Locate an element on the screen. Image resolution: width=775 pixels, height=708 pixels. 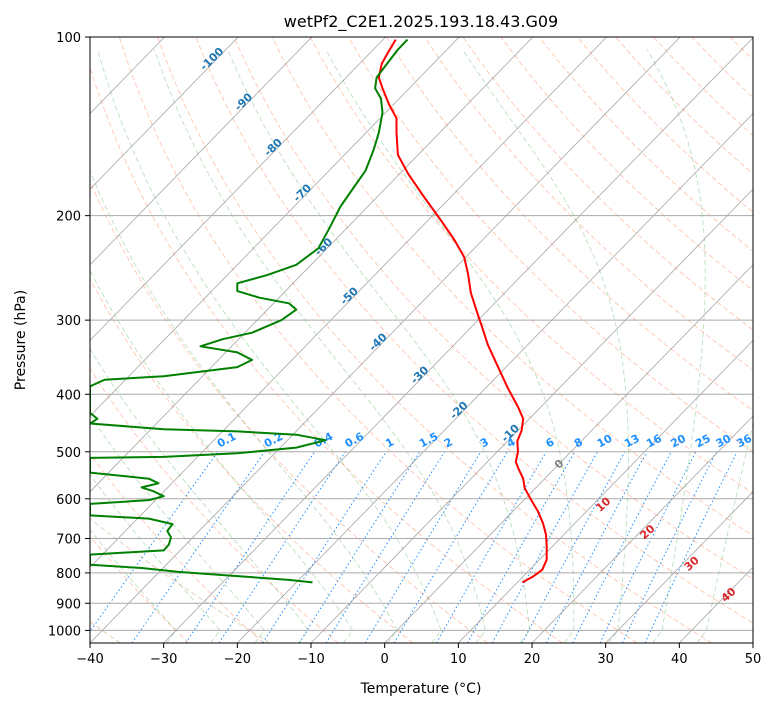
y-tick-label: 900 is located at coordinates (68, 604).